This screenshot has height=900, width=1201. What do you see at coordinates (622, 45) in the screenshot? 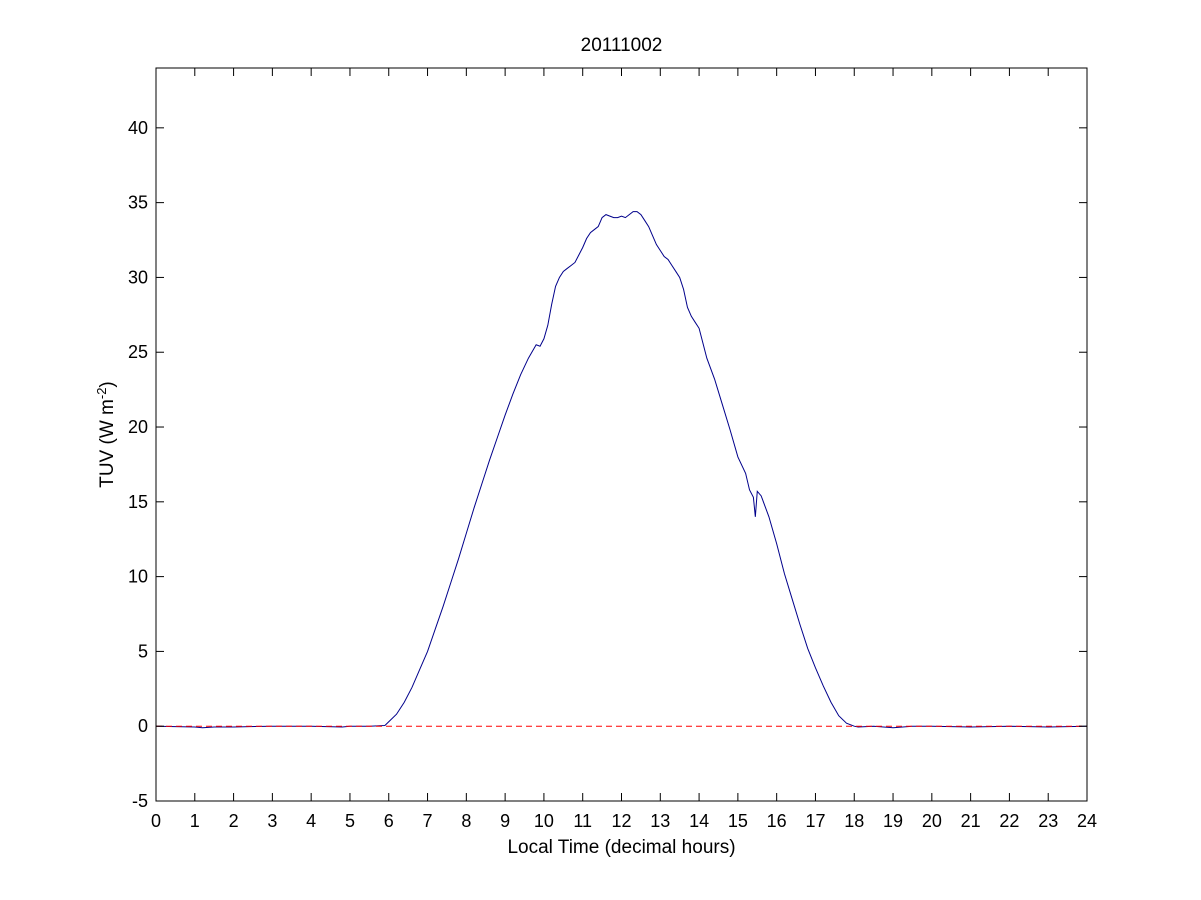
I see `chart-title: 20111002` at bounding box center [622, 45].